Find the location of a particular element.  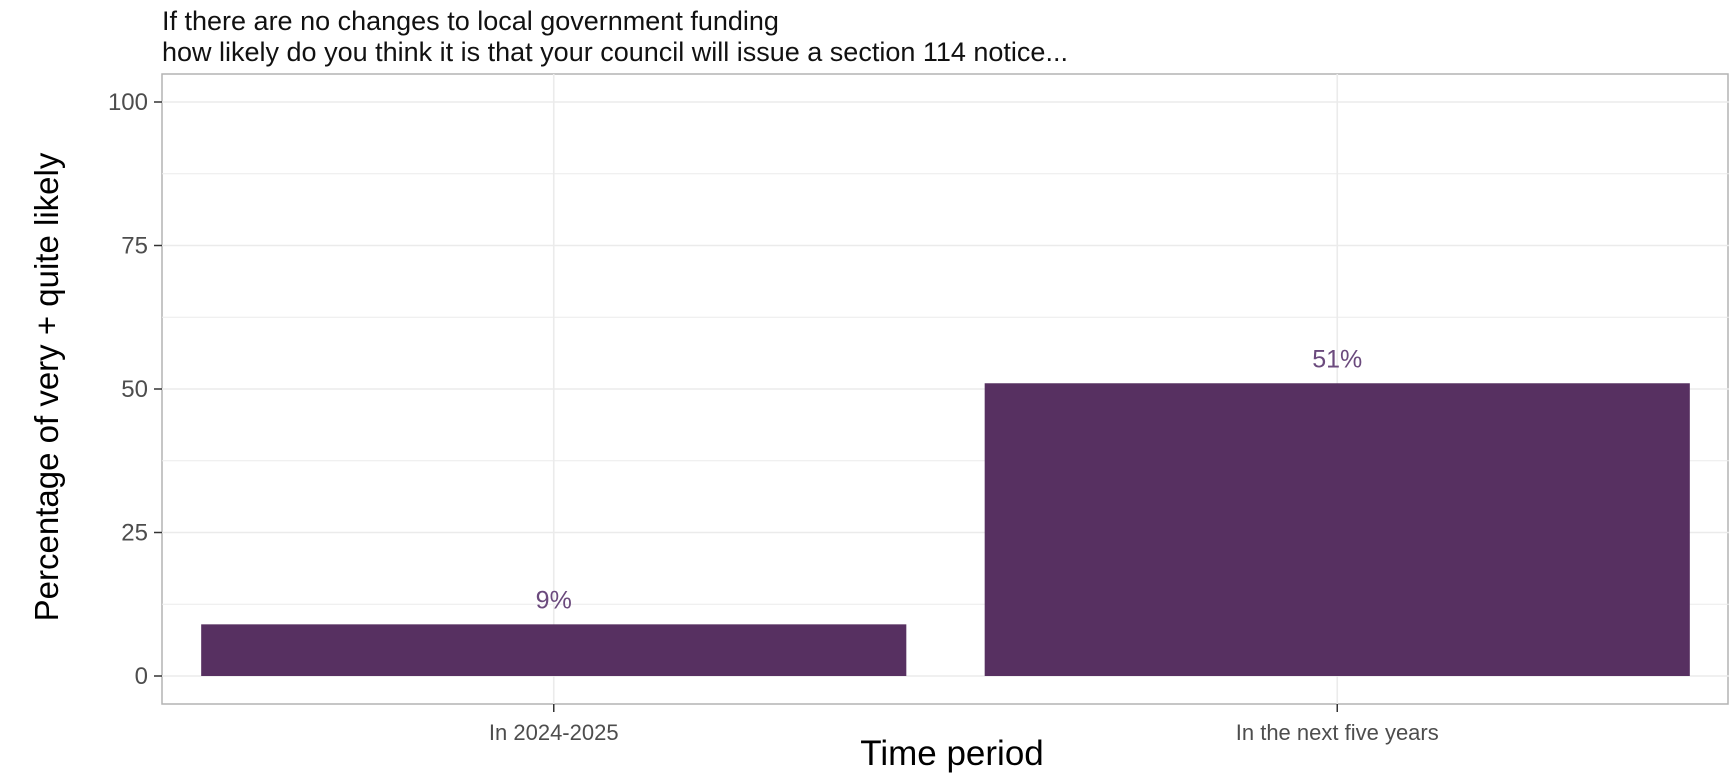

y-axis-title: Percentage of very + quite likely is located at coordinates (46, 386).